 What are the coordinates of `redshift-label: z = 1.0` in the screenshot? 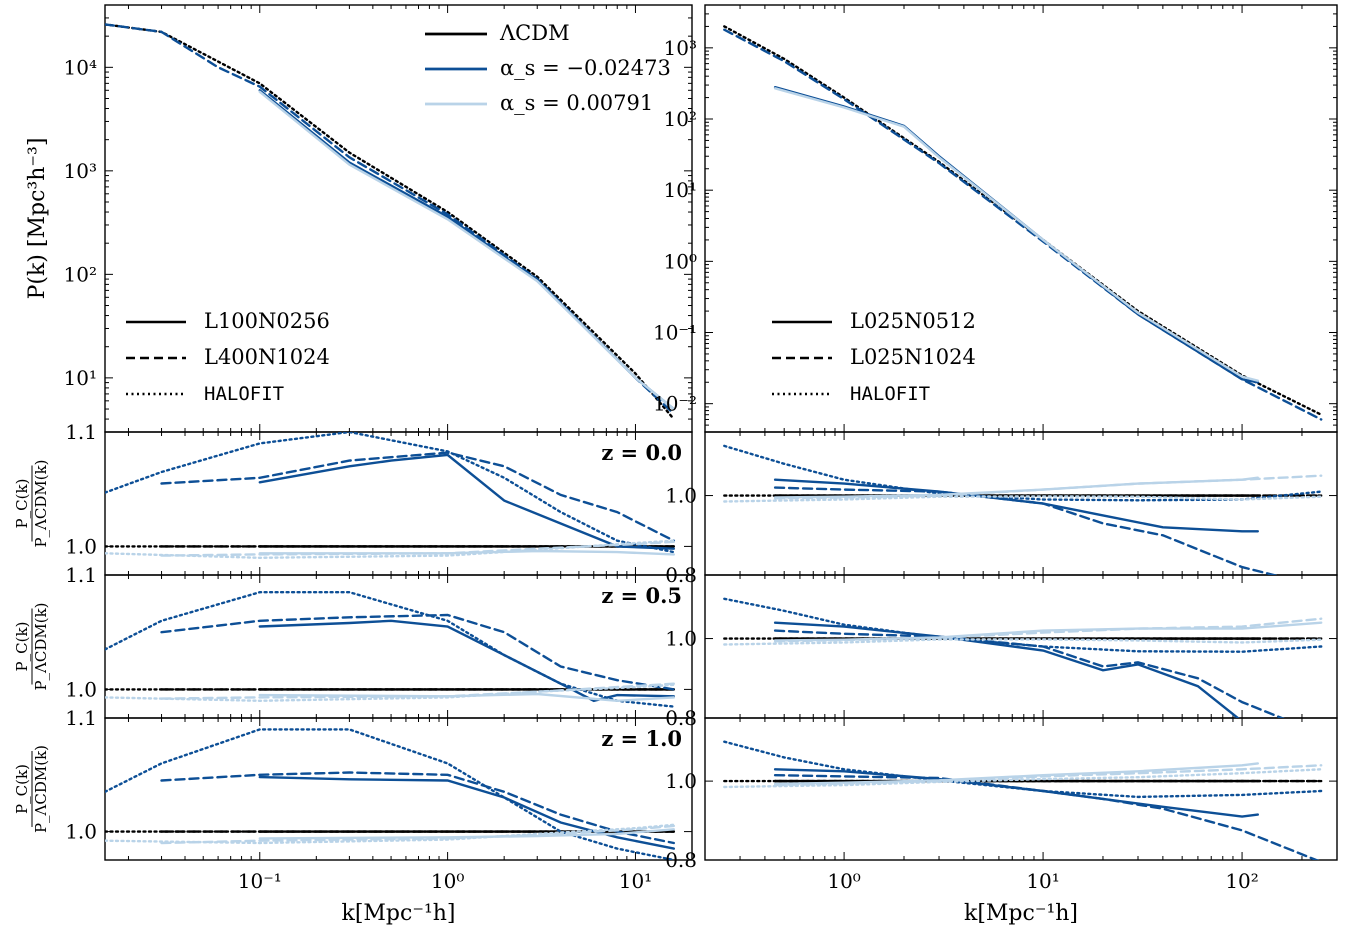 It's located at (641, 738).